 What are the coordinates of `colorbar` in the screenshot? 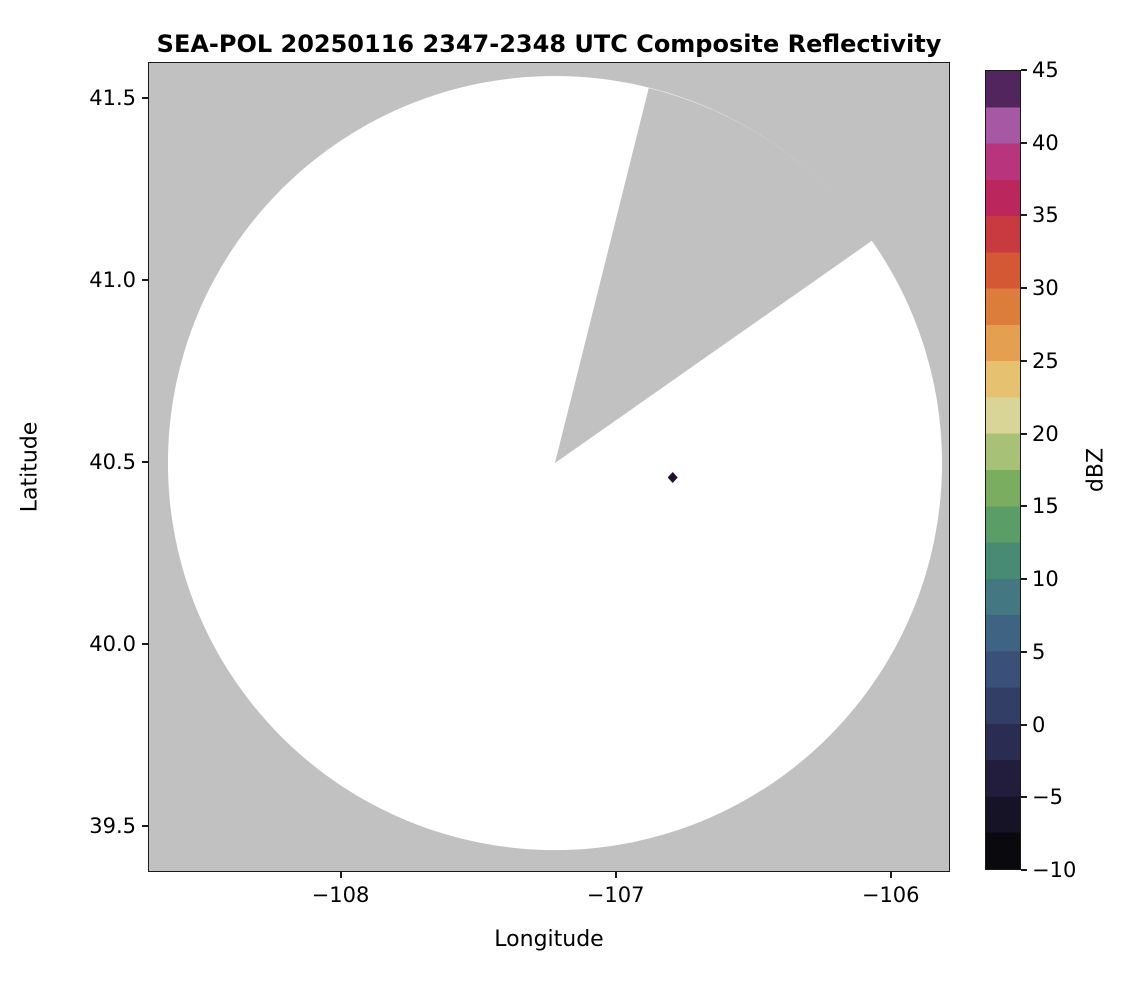 It's located at (1003, 470).